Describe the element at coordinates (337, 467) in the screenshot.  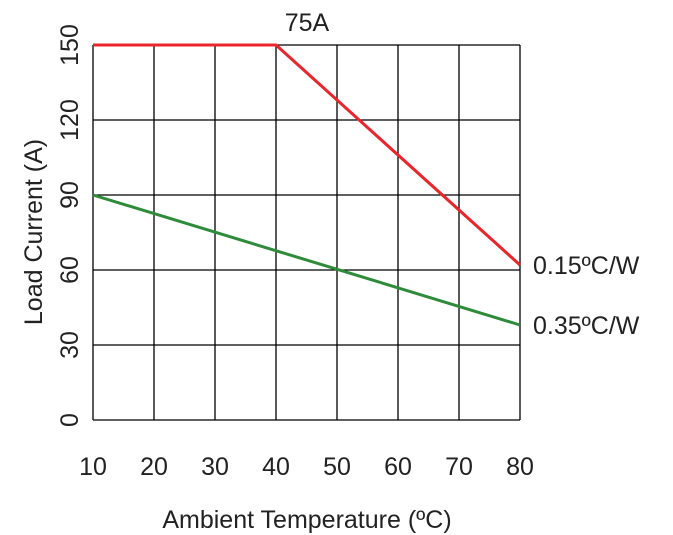
I see `x-tick-label: 50` at that location.